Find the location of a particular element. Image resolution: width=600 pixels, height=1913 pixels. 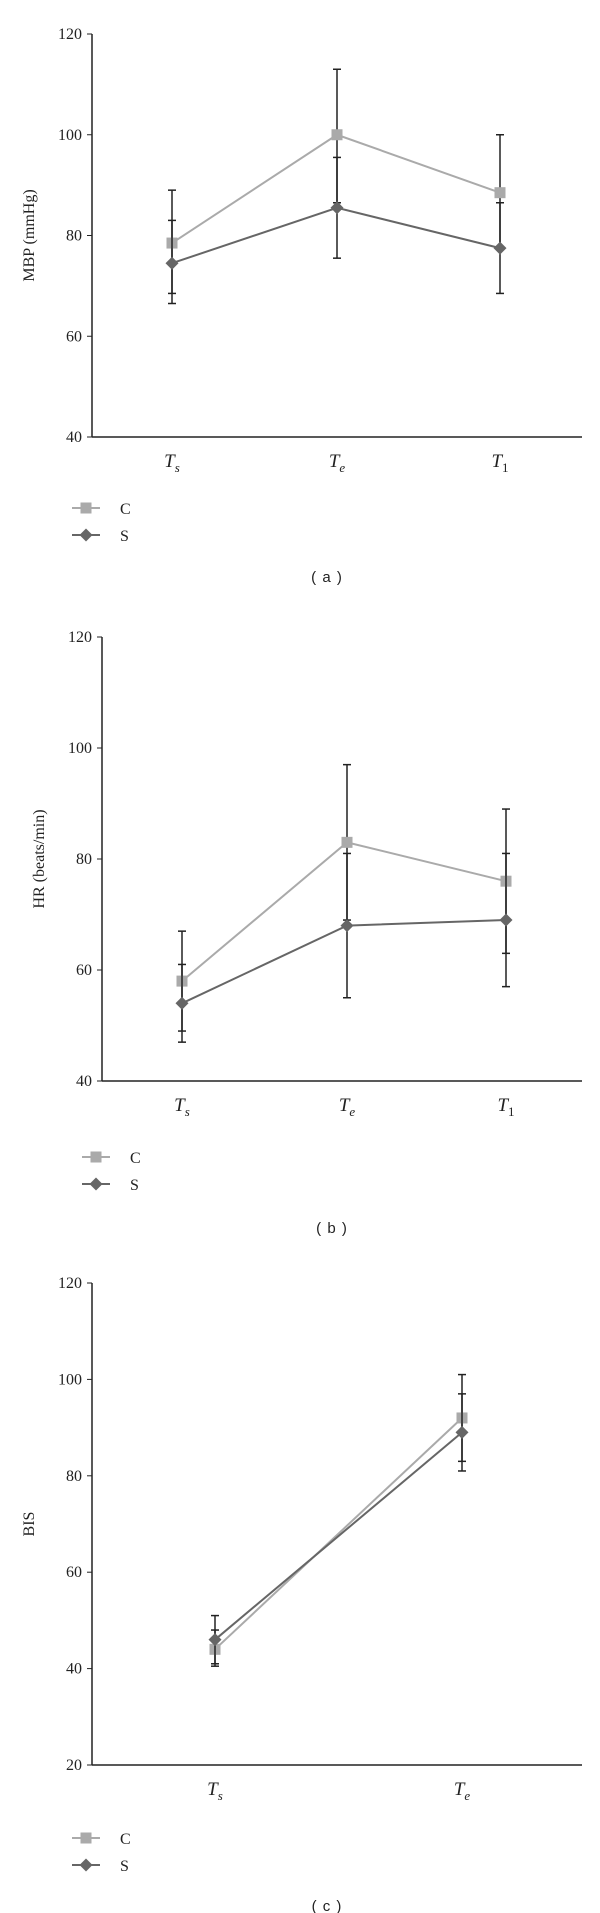

y-axis-label: MBP (mmHg) is located at coordinates (29, 235).